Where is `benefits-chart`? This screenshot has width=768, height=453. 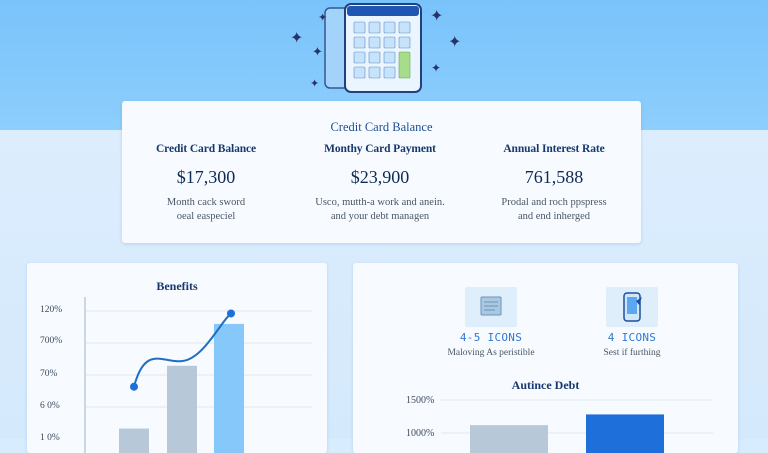
benefits-chart is located at coordinates (198, 375).